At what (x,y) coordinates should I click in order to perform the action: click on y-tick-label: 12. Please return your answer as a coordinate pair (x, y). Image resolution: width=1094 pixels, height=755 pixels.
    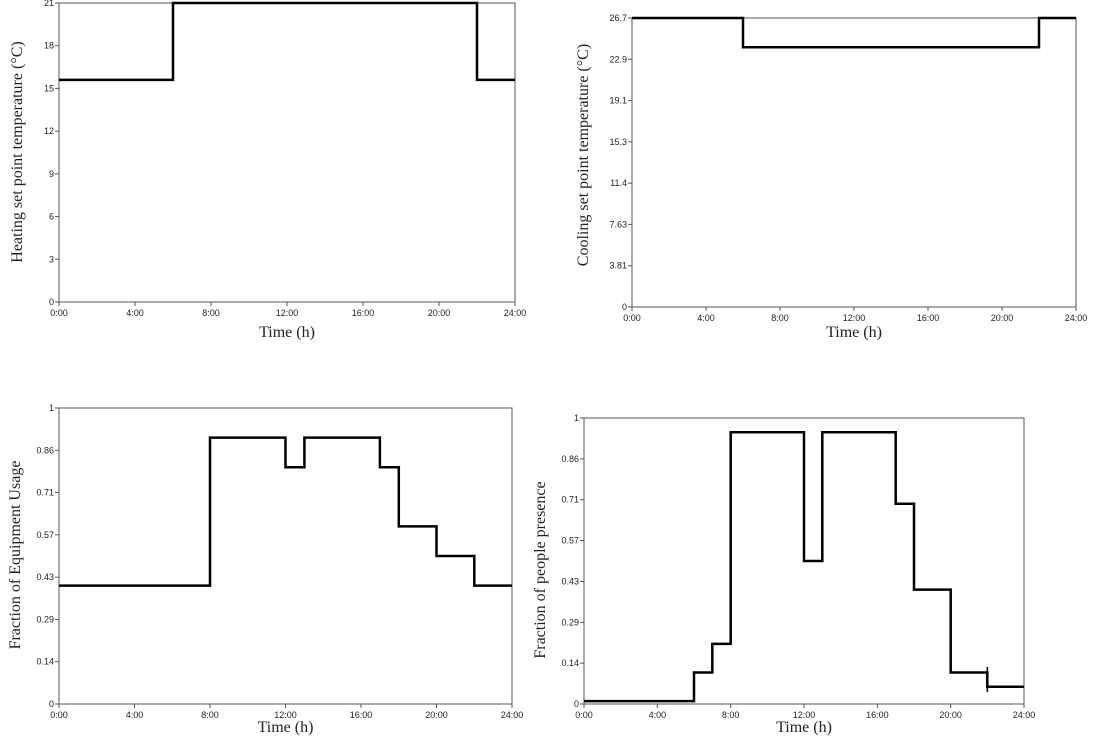
    Looking at the image, I should click on (49, 131).